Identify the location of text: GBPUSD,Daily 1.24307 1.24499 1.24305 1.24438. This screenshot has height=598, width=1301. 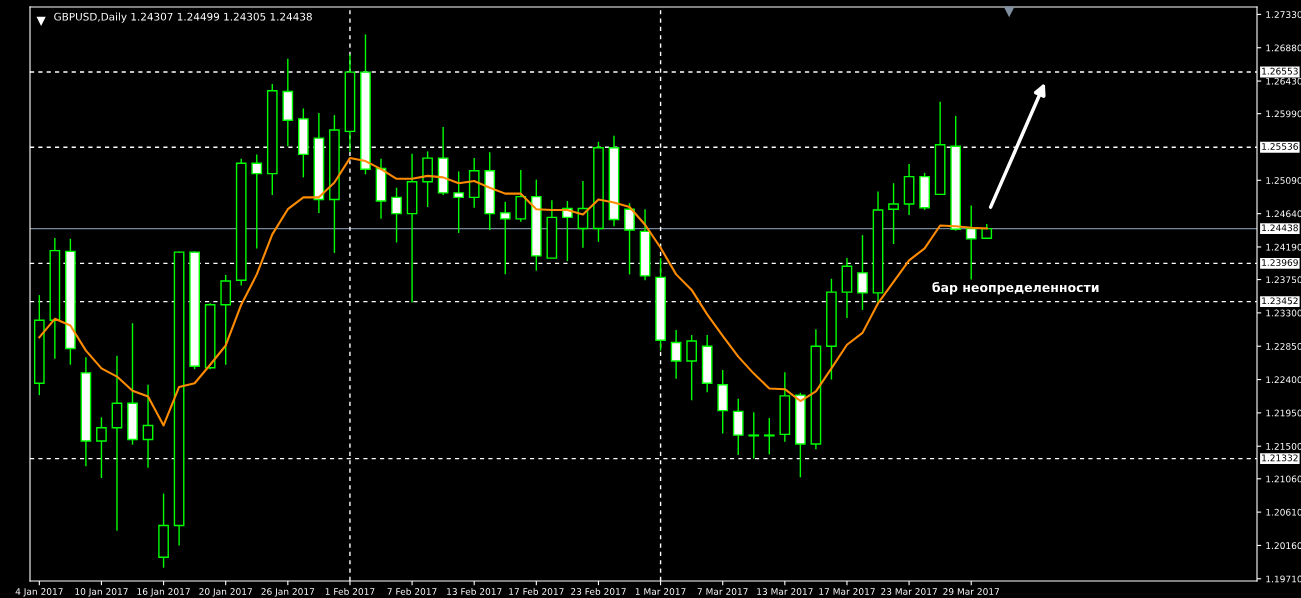
(183, 17).